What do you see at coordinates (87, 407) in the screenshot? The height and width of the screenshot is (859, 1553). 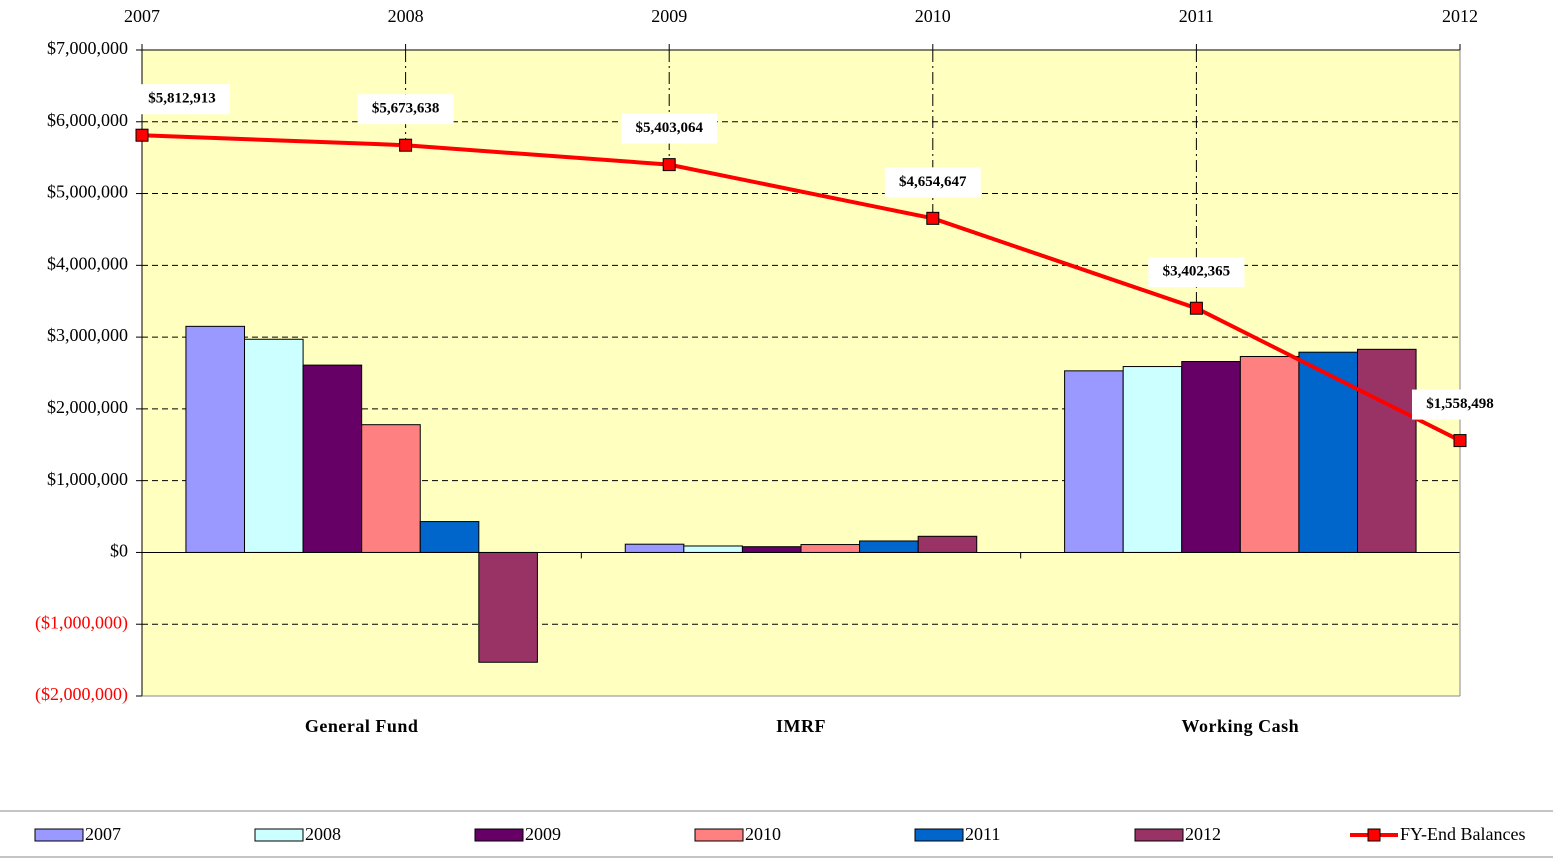 I see `y-tick-label: $2,000,000` at bounding box center [87, 407].